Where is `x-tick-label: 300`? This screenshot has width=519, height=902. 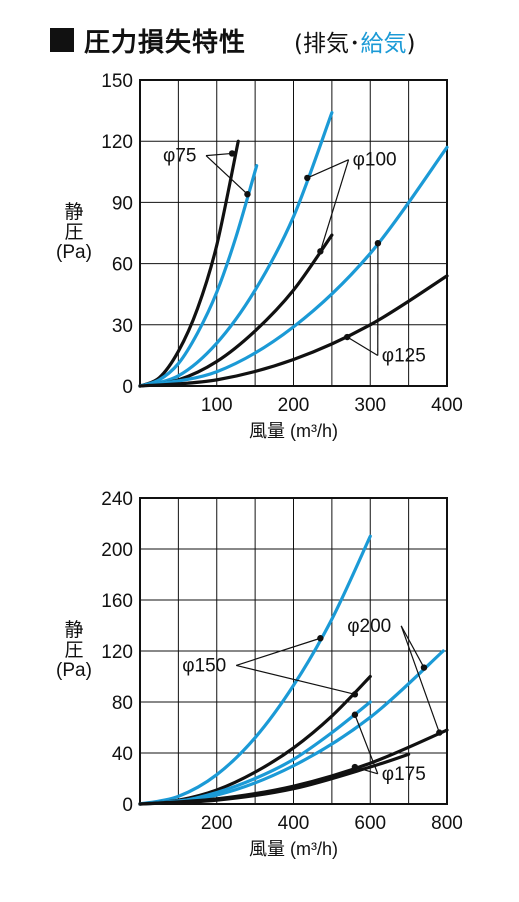 x-tick-label: 300 is located at coordinates (370, 405).